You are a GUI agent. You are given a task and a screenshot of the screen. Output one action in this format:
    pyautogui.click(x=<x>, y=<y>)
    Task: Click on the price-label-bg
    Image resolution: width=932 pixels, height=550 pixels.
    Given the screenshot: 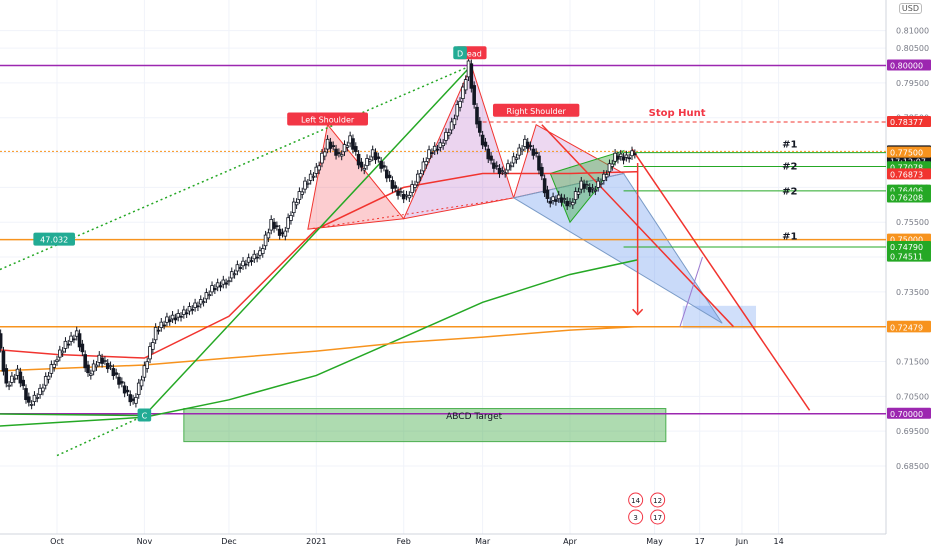 What is the action you would take?
    pyautogui.click(x=909, y=65)
    